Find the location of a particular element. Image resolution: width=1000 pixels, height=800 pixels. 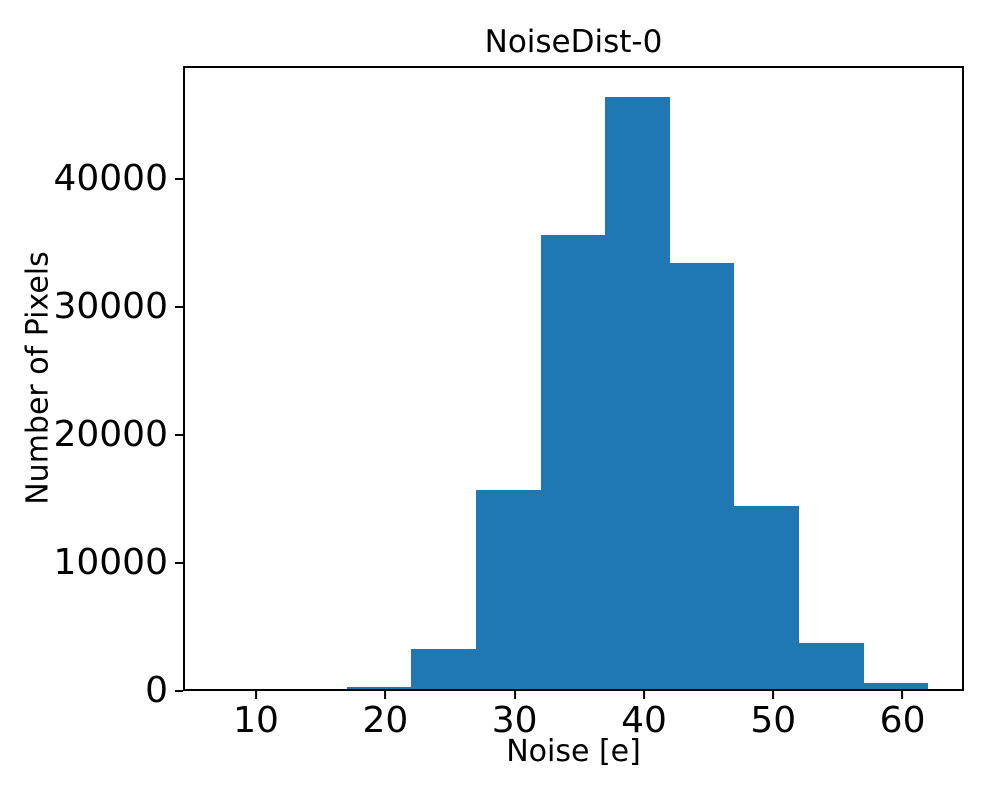

chart-title: NoiseDist-0 is located at coordinates (573, 42).